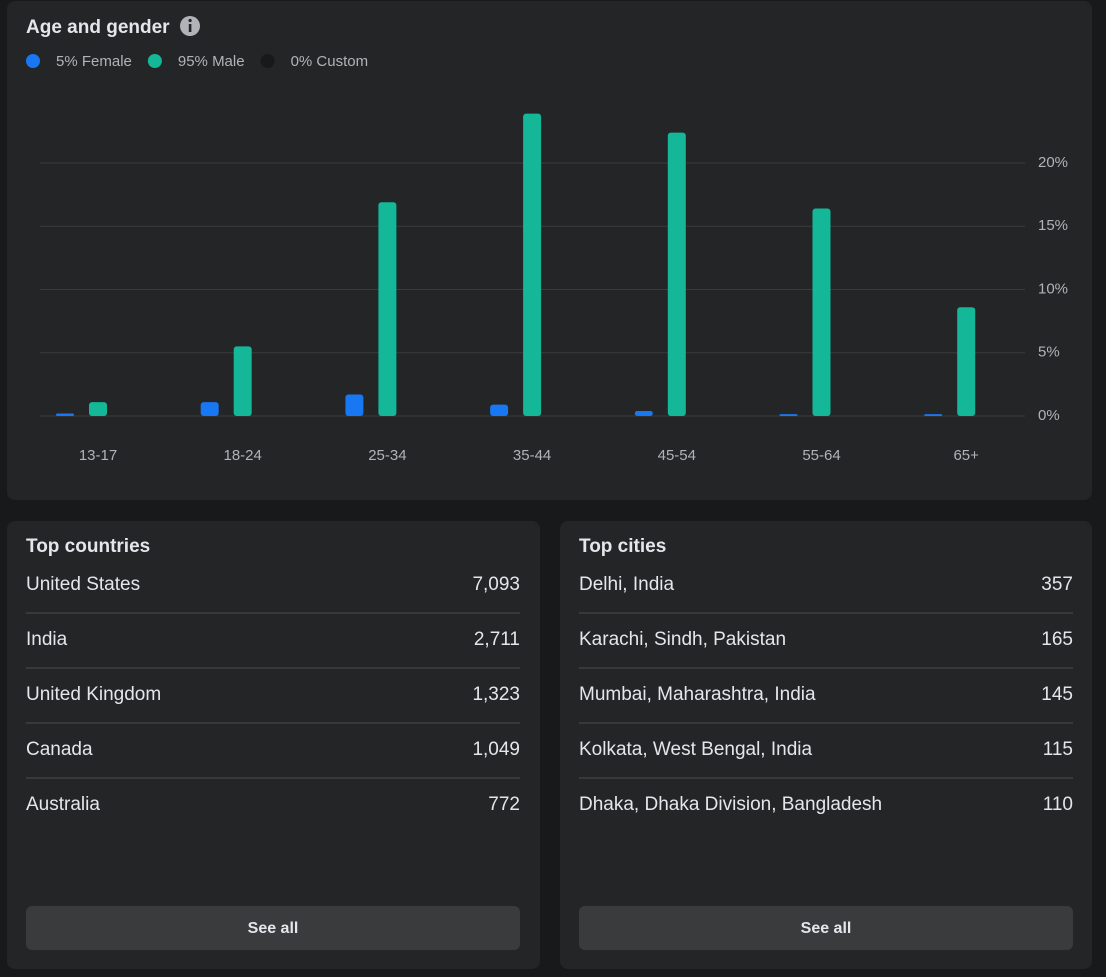 The width and height of the screenshot is (1106, 977). Describe the element at coordinates (93, 694) in the screenshot. I see `row-label: United Kingdom` at that location.